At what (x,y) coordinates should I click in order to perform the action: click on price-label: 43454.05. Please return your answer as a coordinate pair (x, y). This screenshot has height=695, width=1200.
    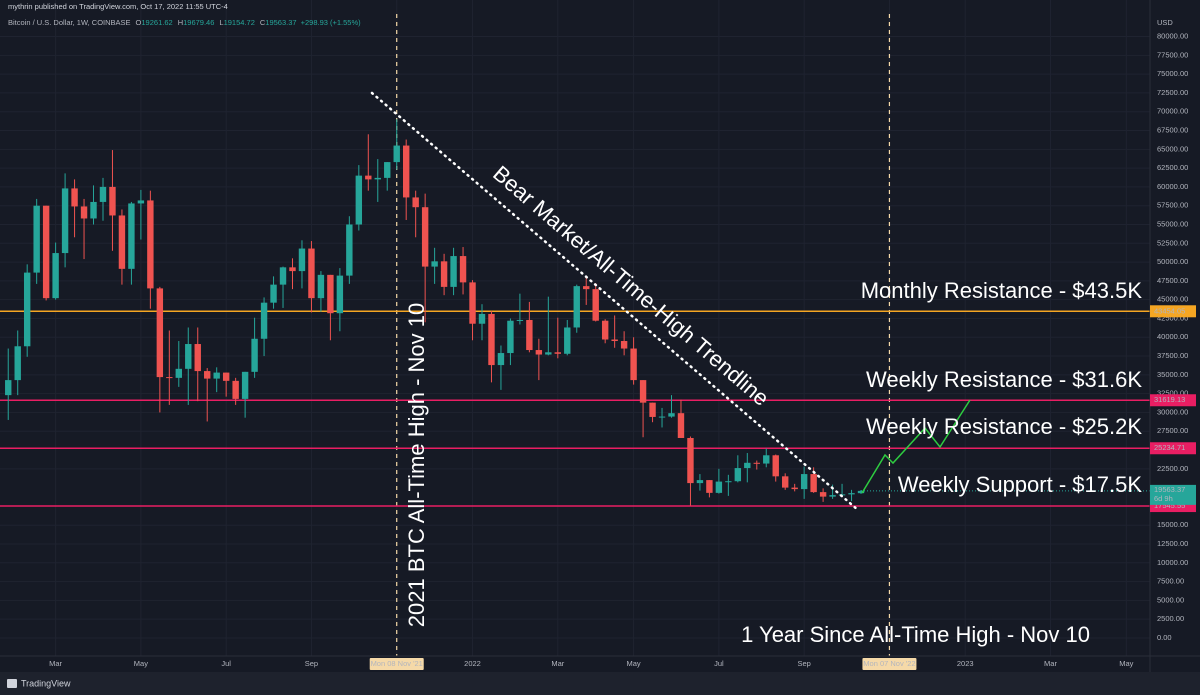
    Looking at the image, I should click on (1169, 310).